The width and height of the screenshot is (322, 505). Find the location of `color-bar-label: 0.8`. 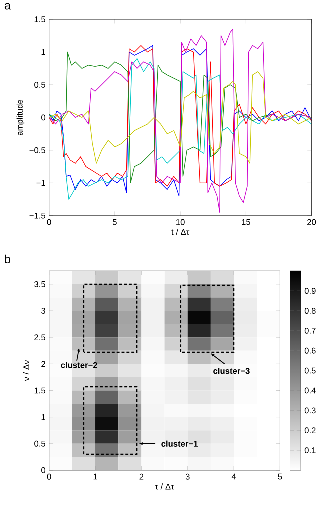

color-bar-label: 0.8 is located at coordinates (310, 311).